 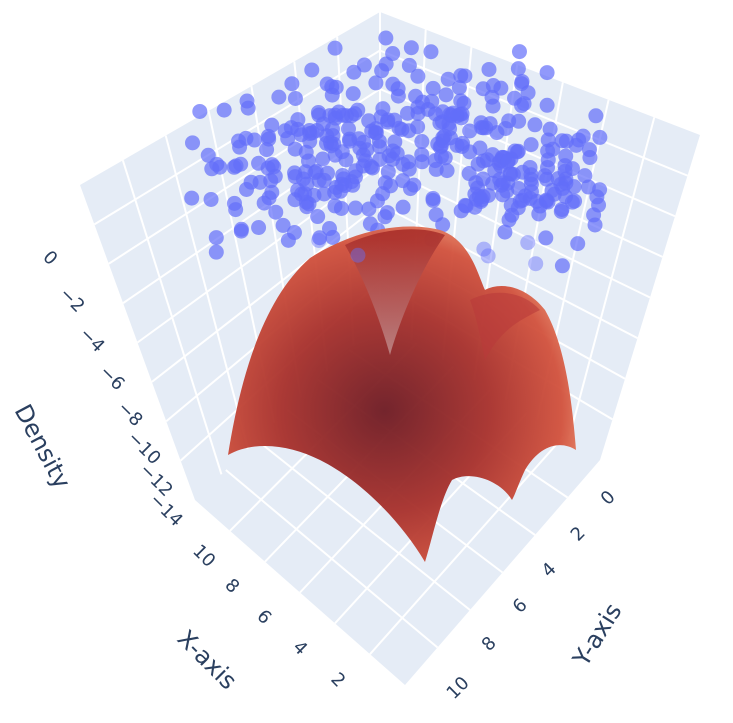 What do you see at coordinates (203, 556) in the screenshot?
I see `x-tick-label: 10` at bounding box center [203, 556].